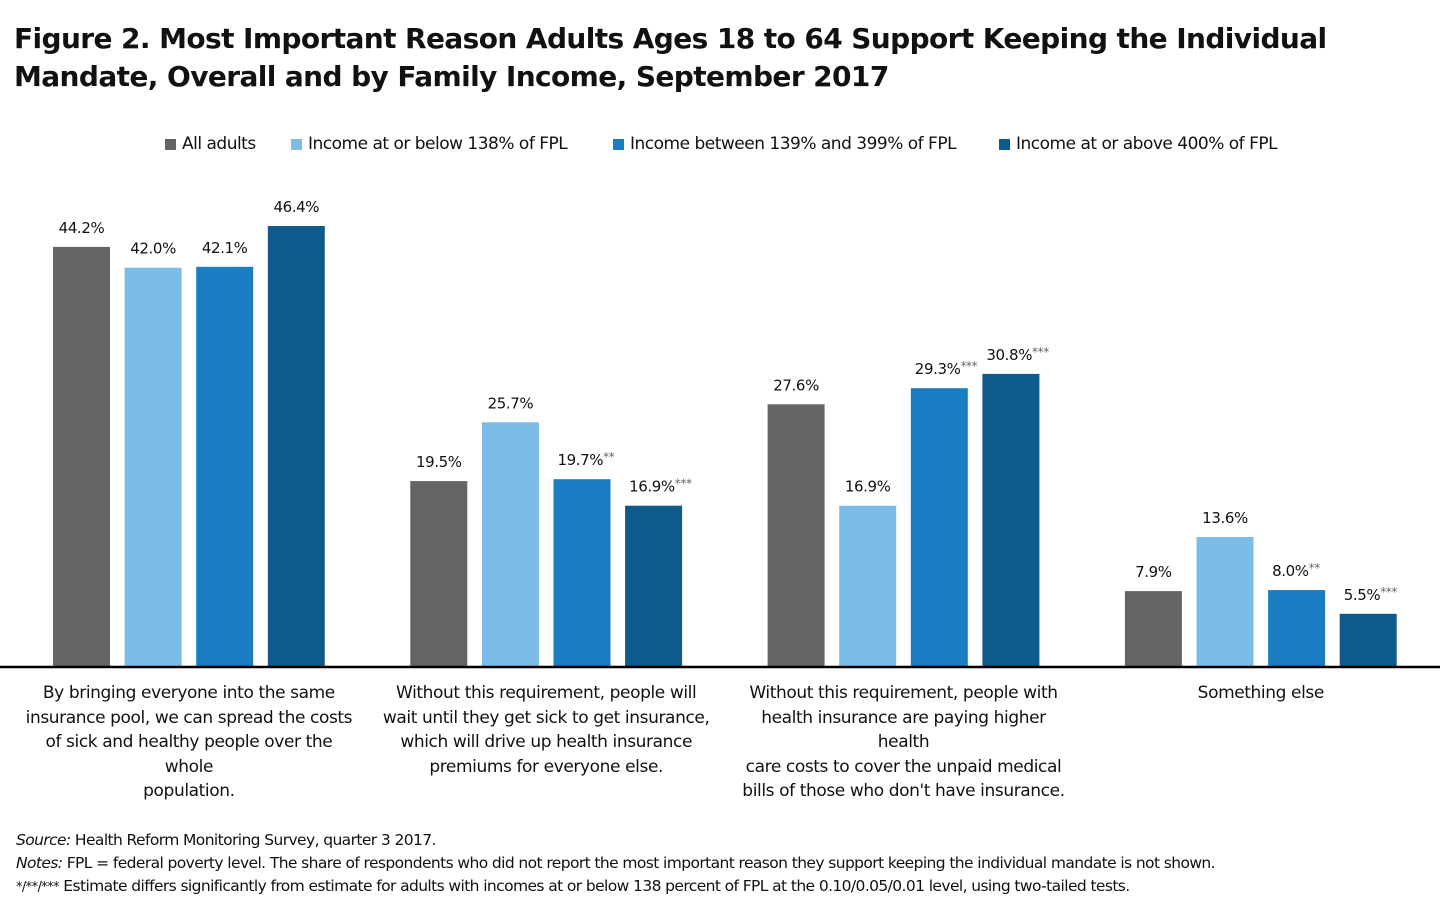 The height and width of the screenshot is (917, 1445). Describe the element at coordinates (510, 544) in the screenshot. I see `bar-income-at-or-below-138-of-fpl-cat2` at that location.